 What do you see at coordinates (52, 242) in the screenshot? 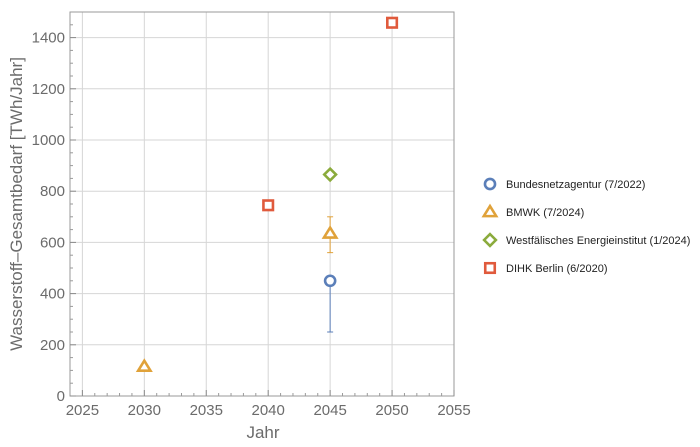
I see `y-tick-label: 600` at bounding box center [52, 242].